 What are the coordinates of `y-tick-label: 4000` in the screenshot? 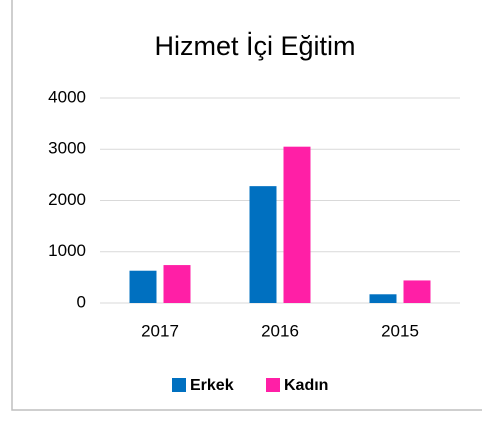 It's located at (67, 96).